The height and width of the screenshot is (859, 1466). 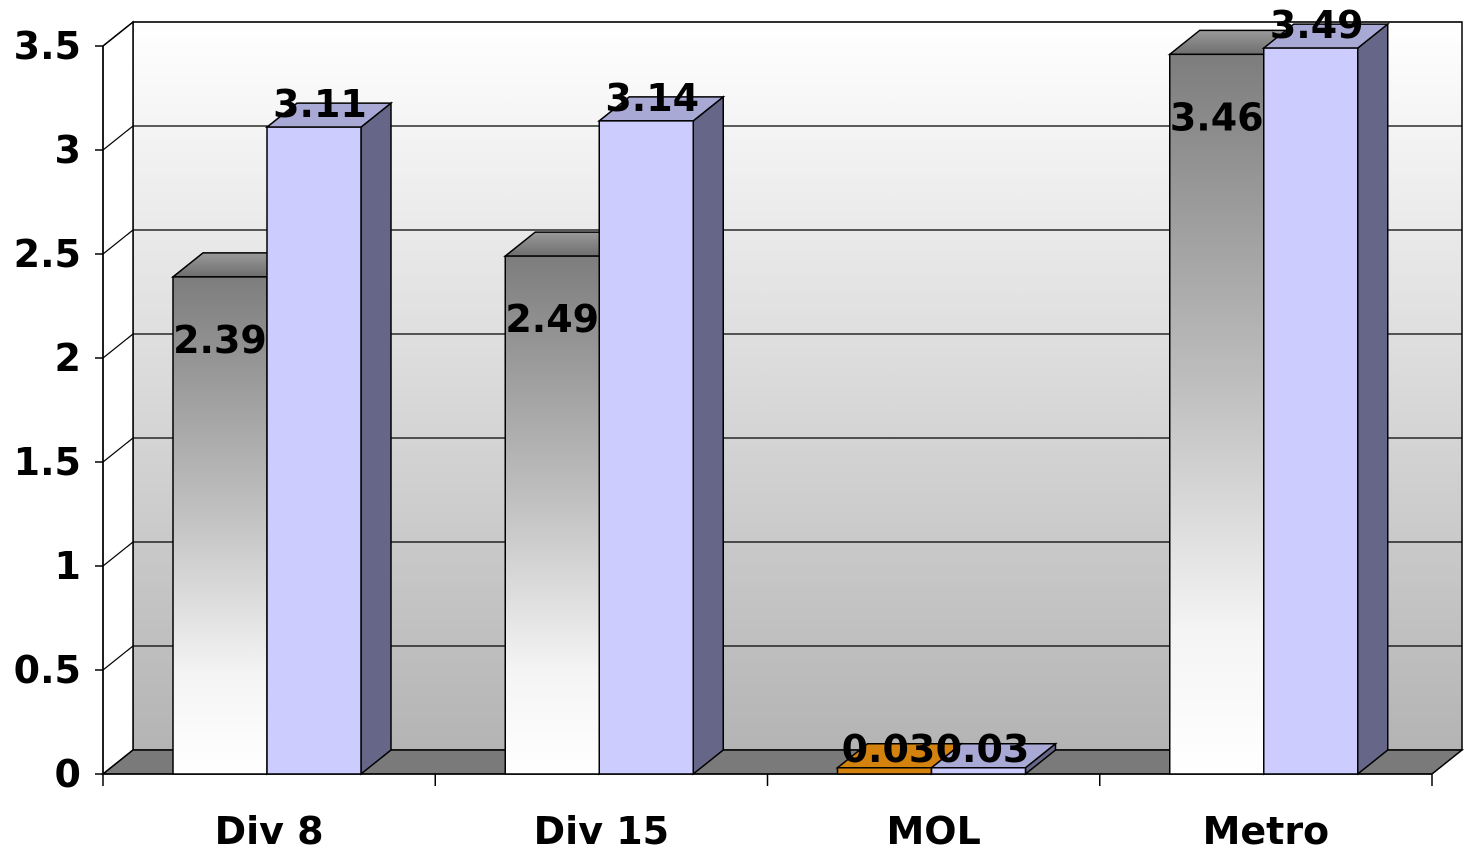 I want to click on y-tick-label: 1.5, so click(x=47, y=462).